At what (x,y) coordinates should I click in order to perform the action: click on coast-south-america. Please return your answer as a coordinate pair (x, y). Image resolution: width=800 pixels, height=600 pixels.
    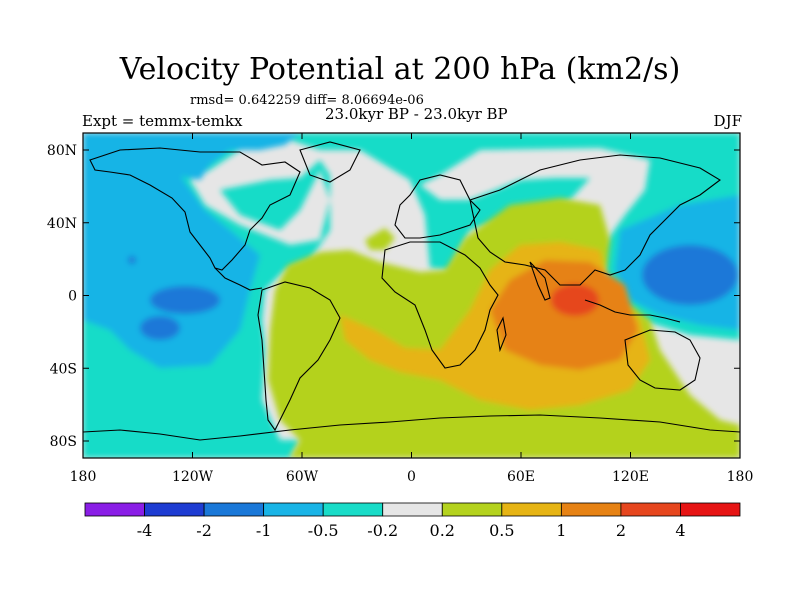
    Looking at the image, I should click on (299, 356).